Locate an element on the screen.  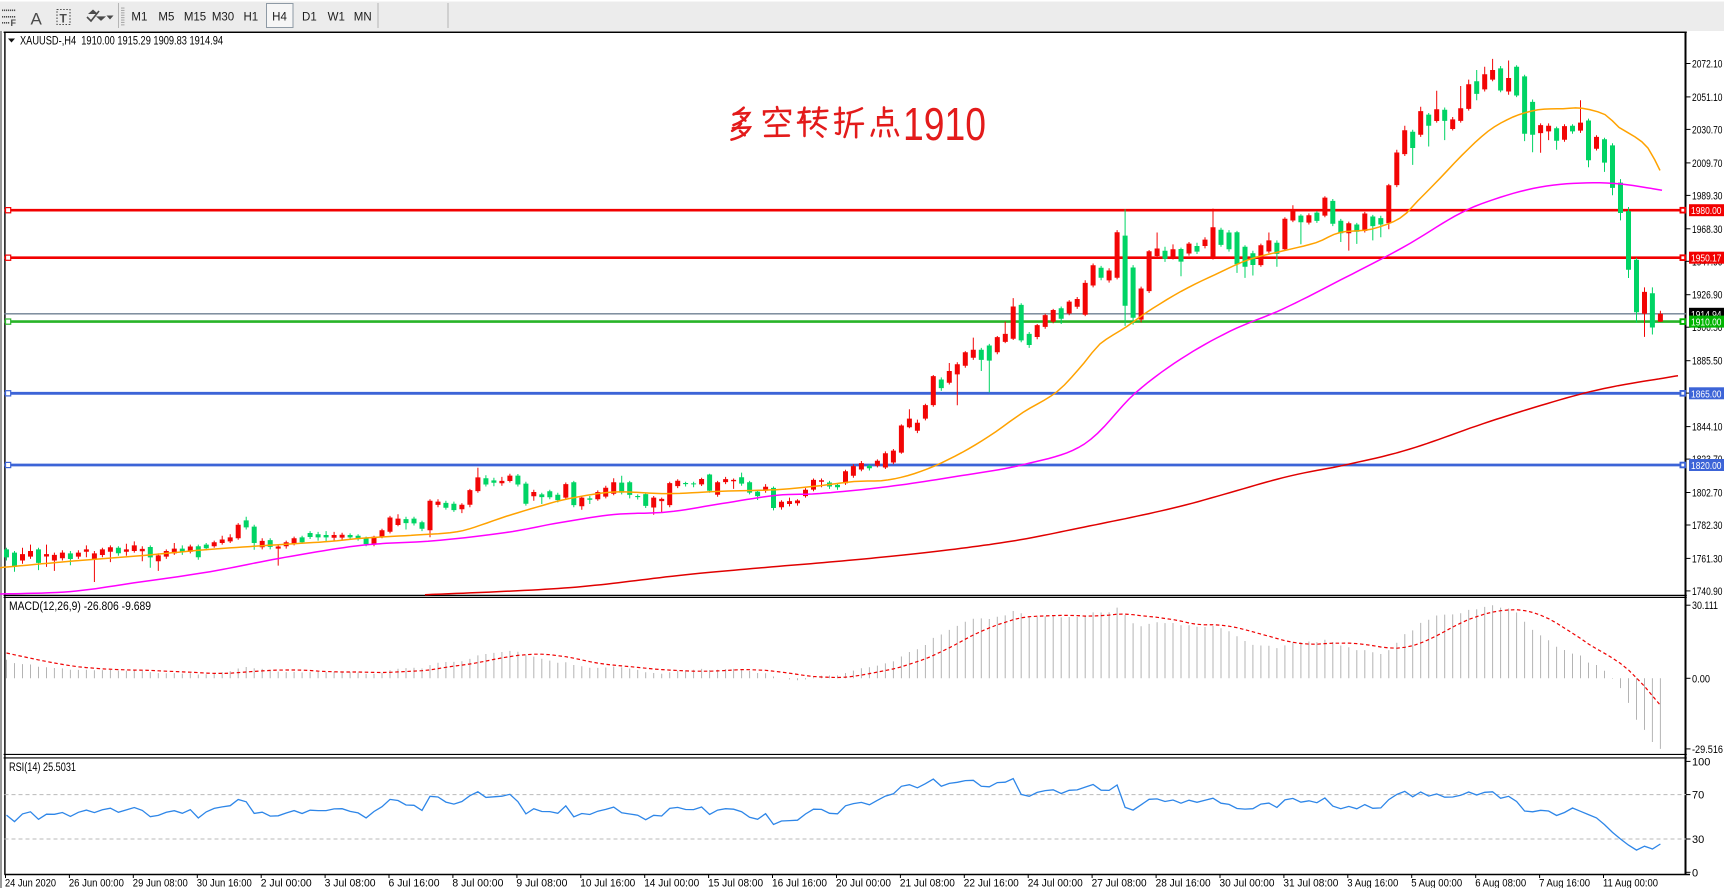
svg-text: 14 Jul 00:00 is located at coordinates (671, 883).